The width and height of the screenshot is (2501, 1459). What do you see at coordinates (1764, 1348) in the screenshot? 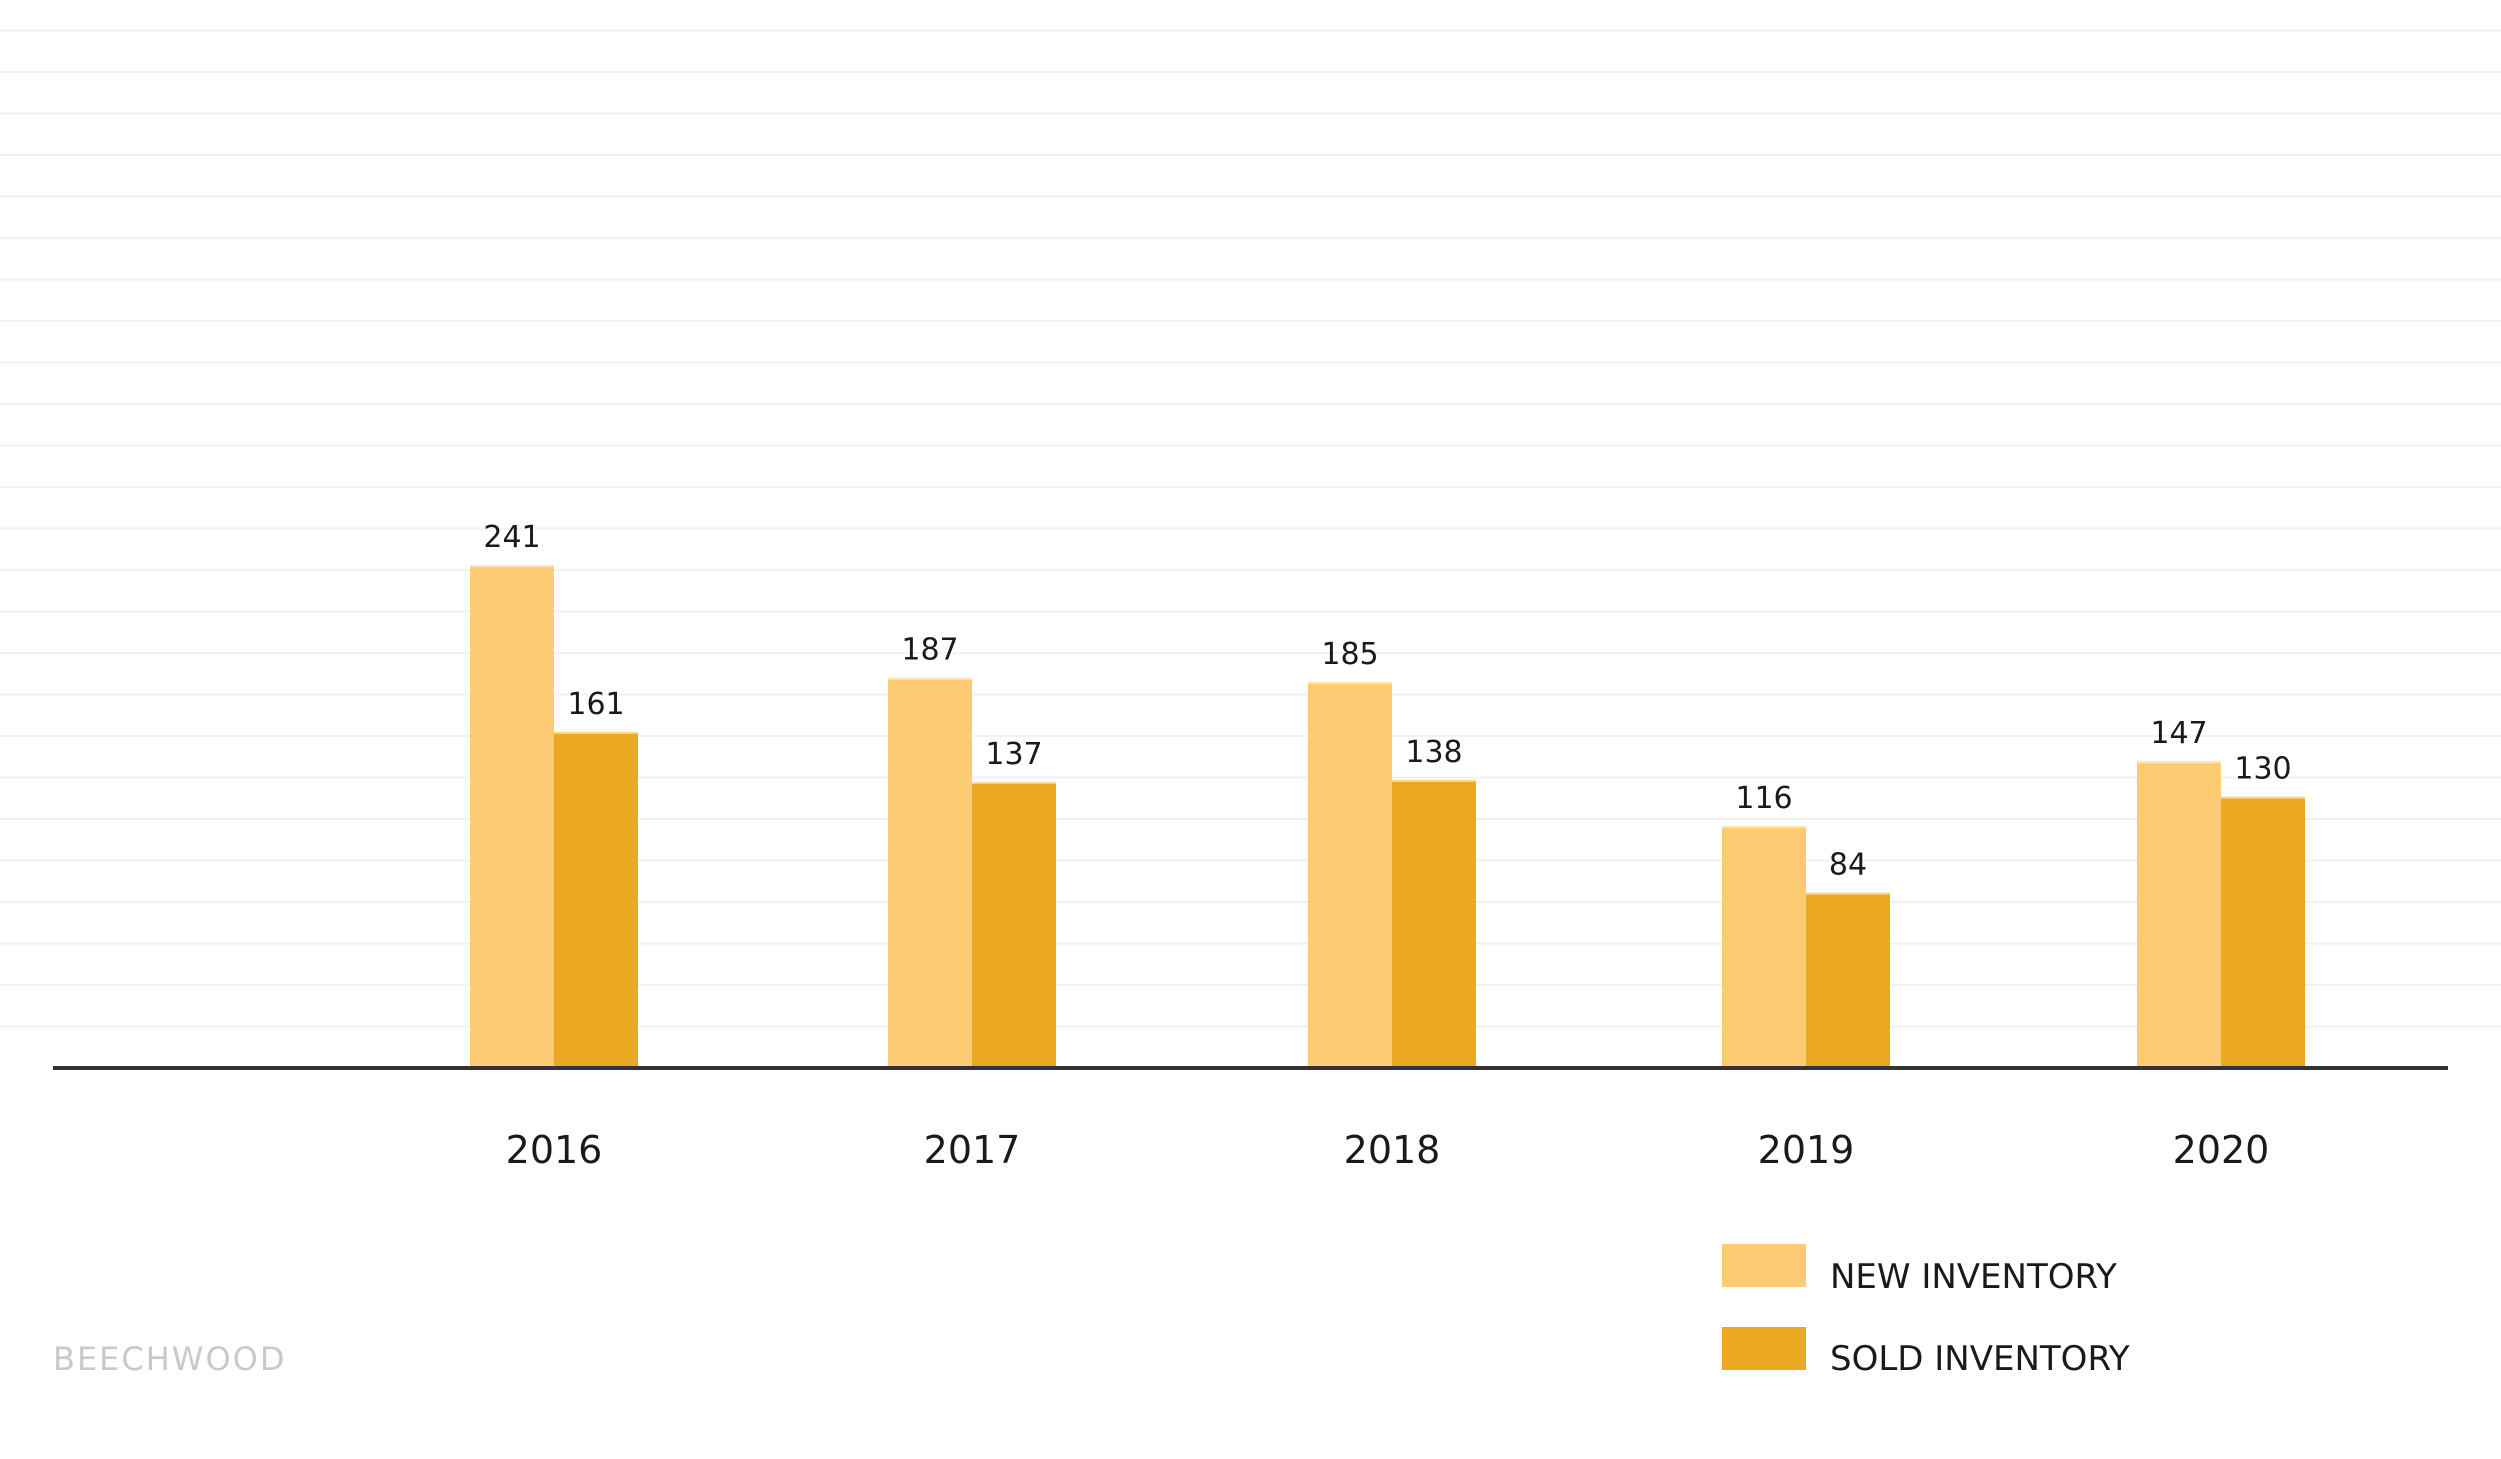
I see `legend-swatch-sold-inventory` at bounding box center [1764, 1348].